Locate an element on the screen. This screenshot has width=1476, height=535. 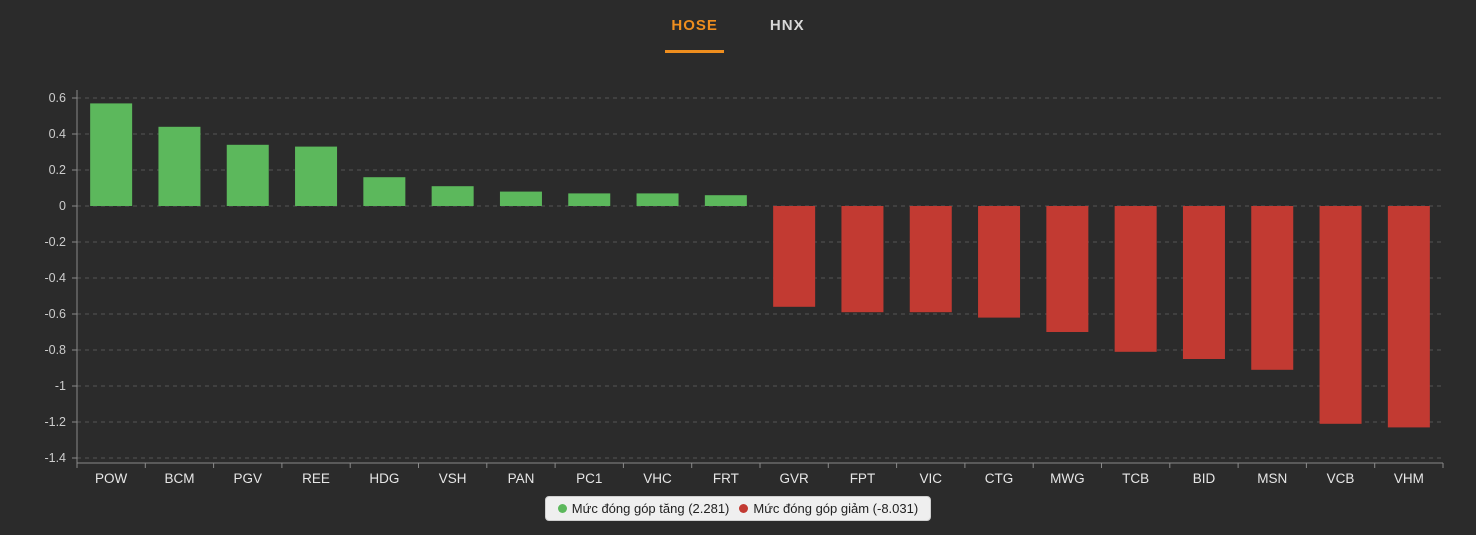
x-axis-label: HDG is located at coordinates (384, 478).